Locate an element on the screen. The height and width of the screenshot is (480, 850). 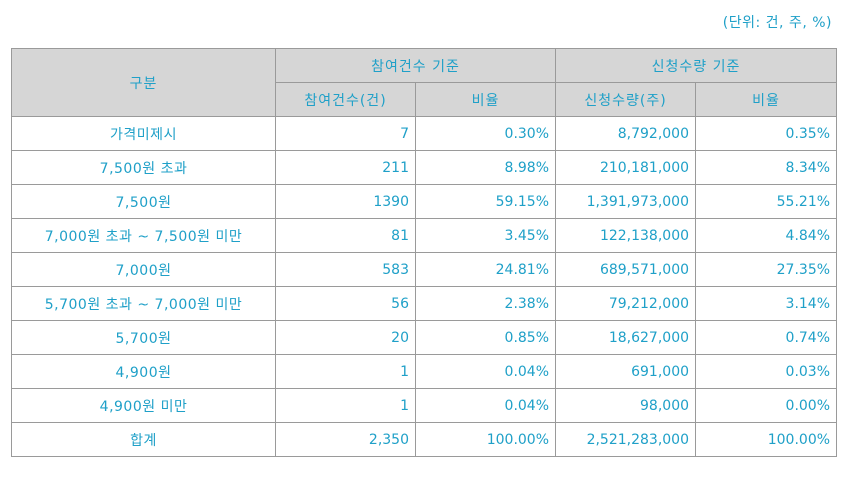
row-qty-ratio: 0.74% is located at coordinates (766, 337).